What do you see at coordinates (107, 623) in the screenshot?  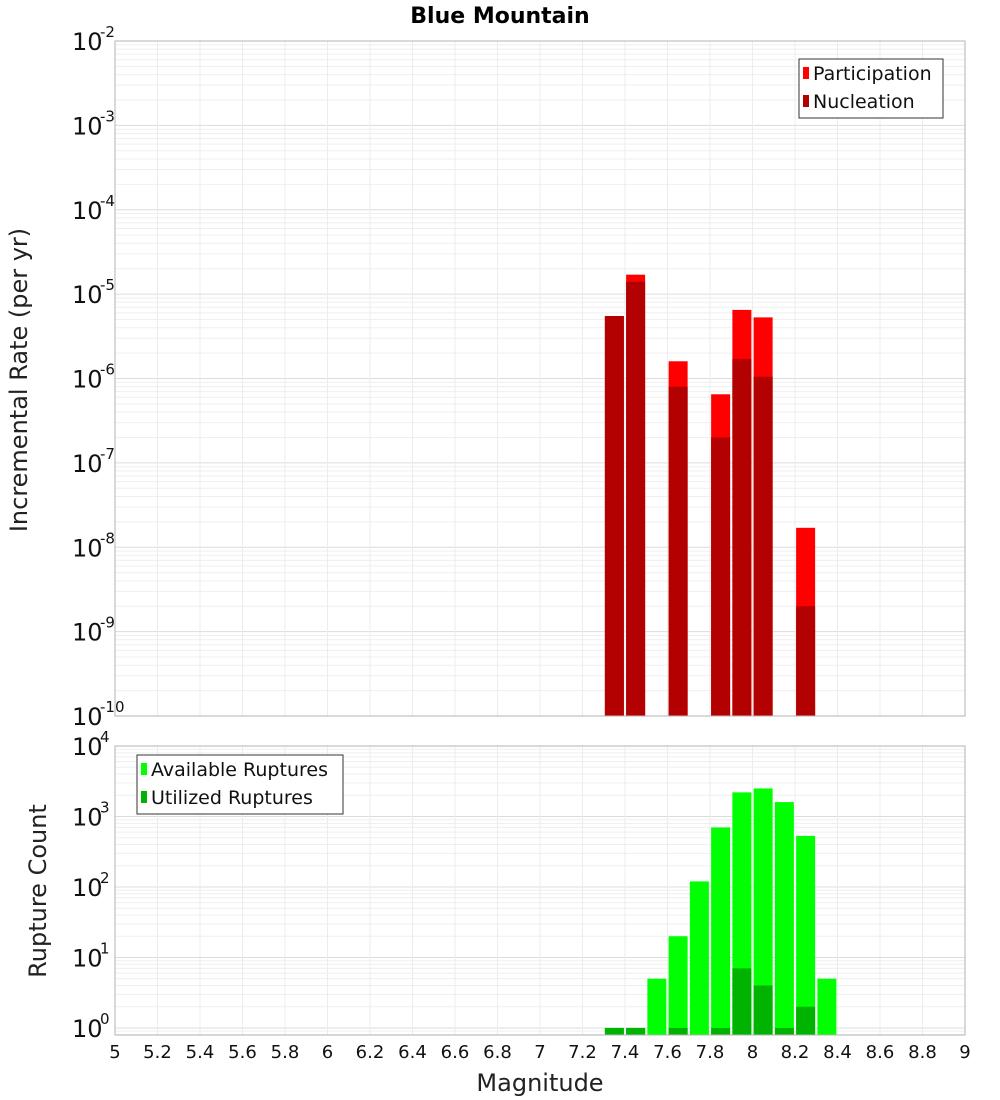 I see `top-y-tick-exponent: -9` at bounding box center [107, 623].